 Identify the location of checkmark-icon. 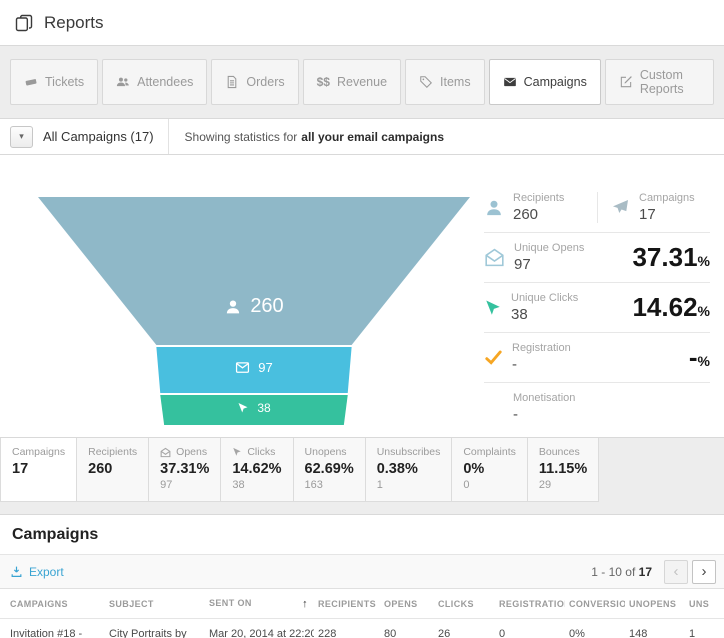
(493, 357).